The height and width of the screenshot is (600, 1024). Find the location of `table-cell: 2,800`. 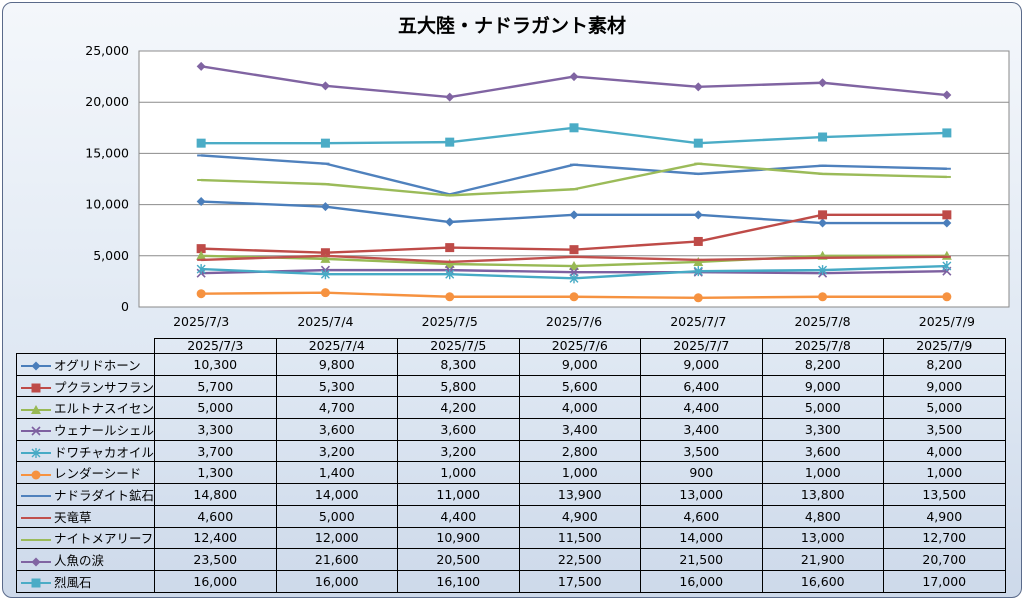

table-cell: 2,800 is located at coordinates (580, 451).